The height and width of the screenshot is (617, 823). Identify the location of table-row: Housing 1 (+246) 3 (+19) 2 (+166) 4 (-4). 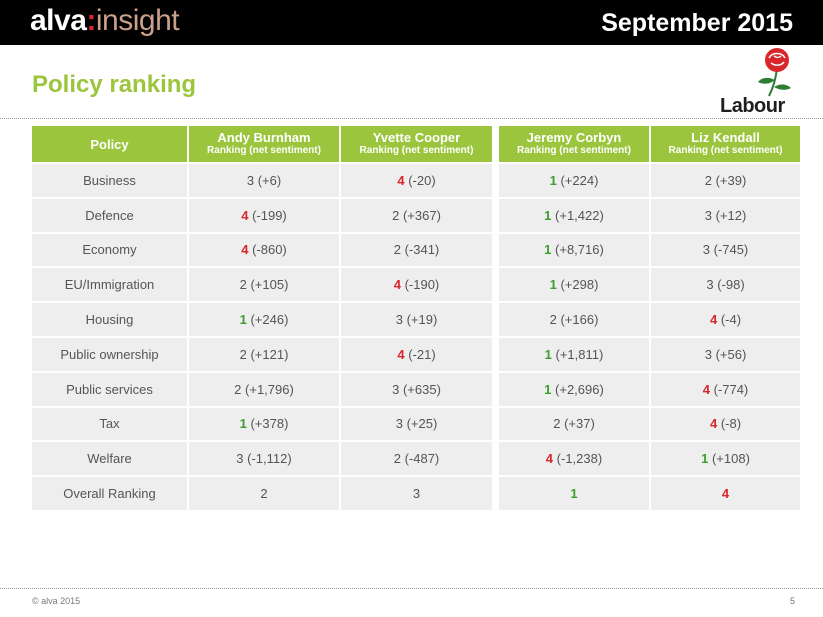
(417, 318).